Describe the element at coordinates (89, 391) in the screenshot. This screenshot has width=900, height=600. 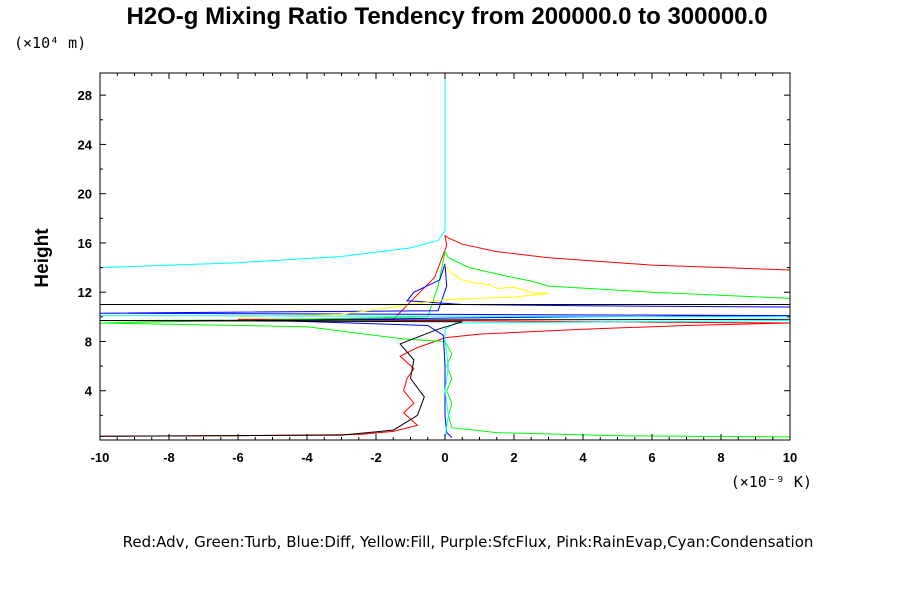
I see `y-tick-label: 4` at that location.